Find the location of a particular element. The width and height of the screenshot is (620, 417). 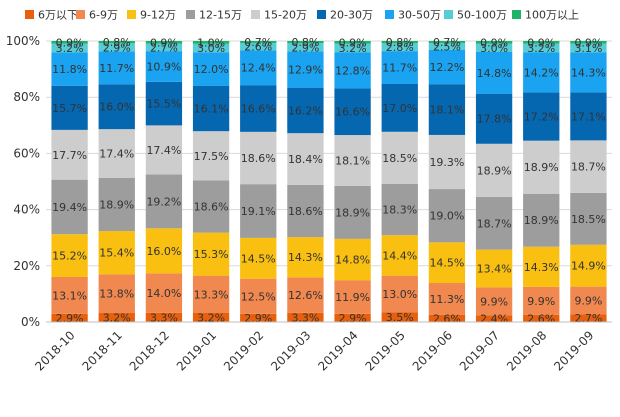

data-label-2-5: 15.5% is located at coordinates (163, 104).